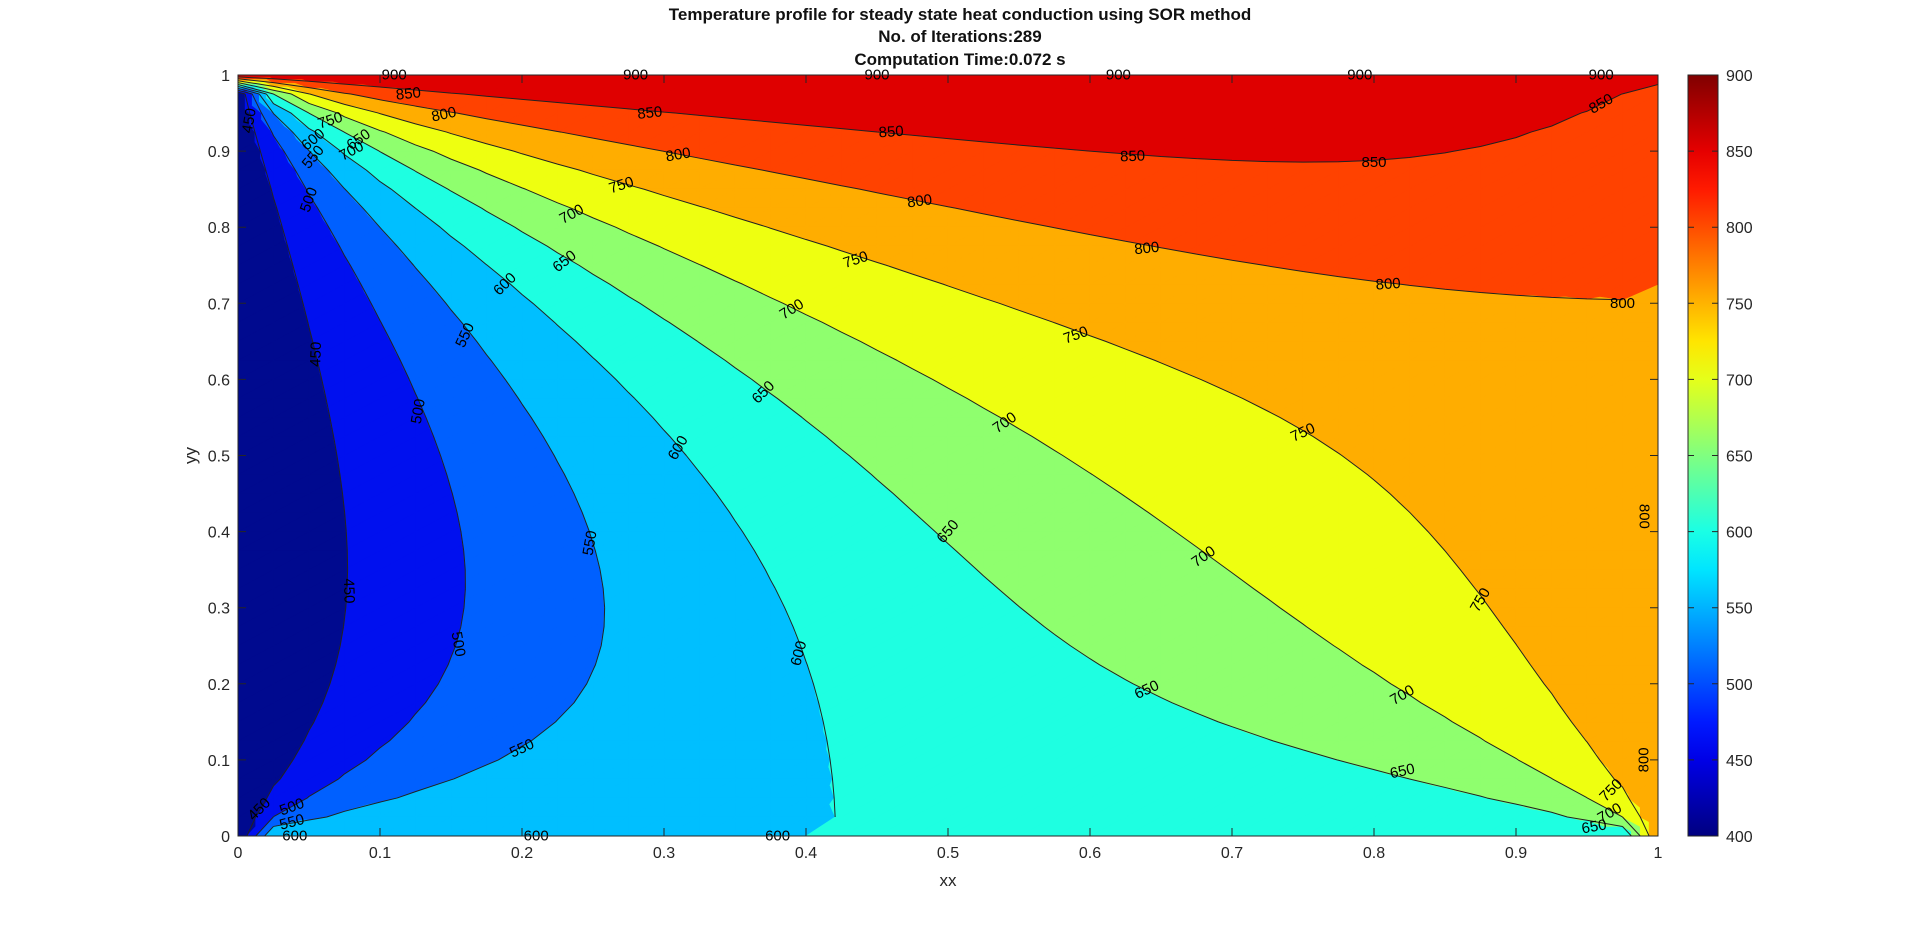 This screenshot has height=936, width=1920. What do you see at coordinates (219, 761) in the screenshot?
I see `y-tick-label: 0.1` at bounding box center [219, 761].